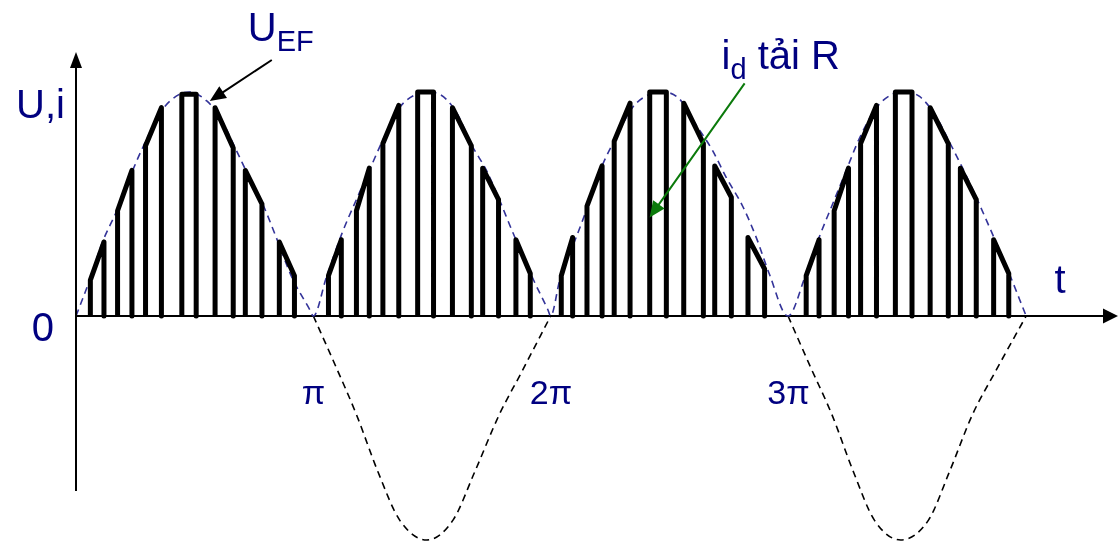 The image size is (1120, 543). What do you see at coordinates (1060, 279) in the screenshot?
I see `x-axis-title: t` at bounding box center [1060, 279].